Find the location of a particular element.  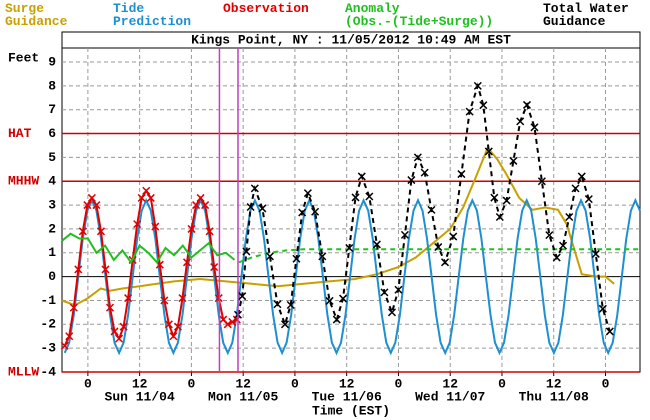

y-tick-label: 5 is located at coordinates (52, 157).